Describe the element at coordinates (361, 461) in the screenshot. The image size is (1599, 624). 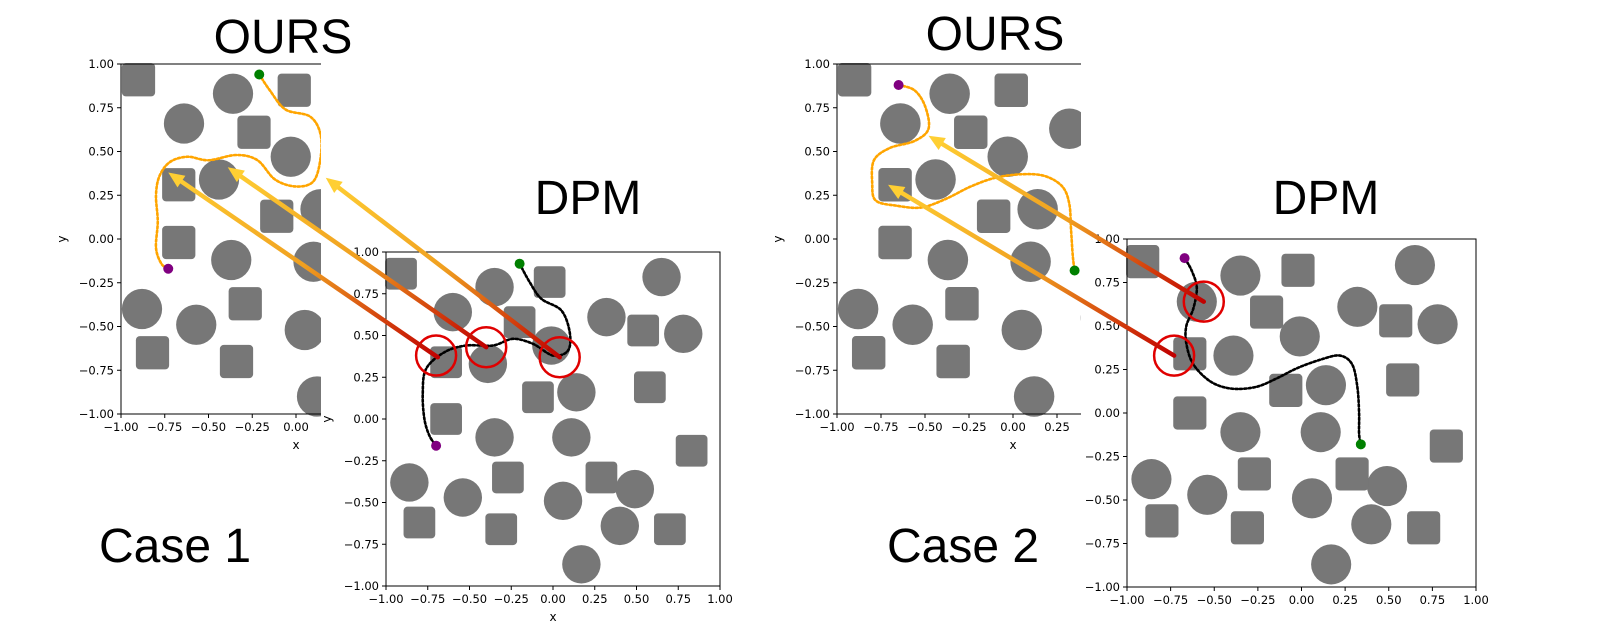
I see `y-tick-label: −0.25` at that location.